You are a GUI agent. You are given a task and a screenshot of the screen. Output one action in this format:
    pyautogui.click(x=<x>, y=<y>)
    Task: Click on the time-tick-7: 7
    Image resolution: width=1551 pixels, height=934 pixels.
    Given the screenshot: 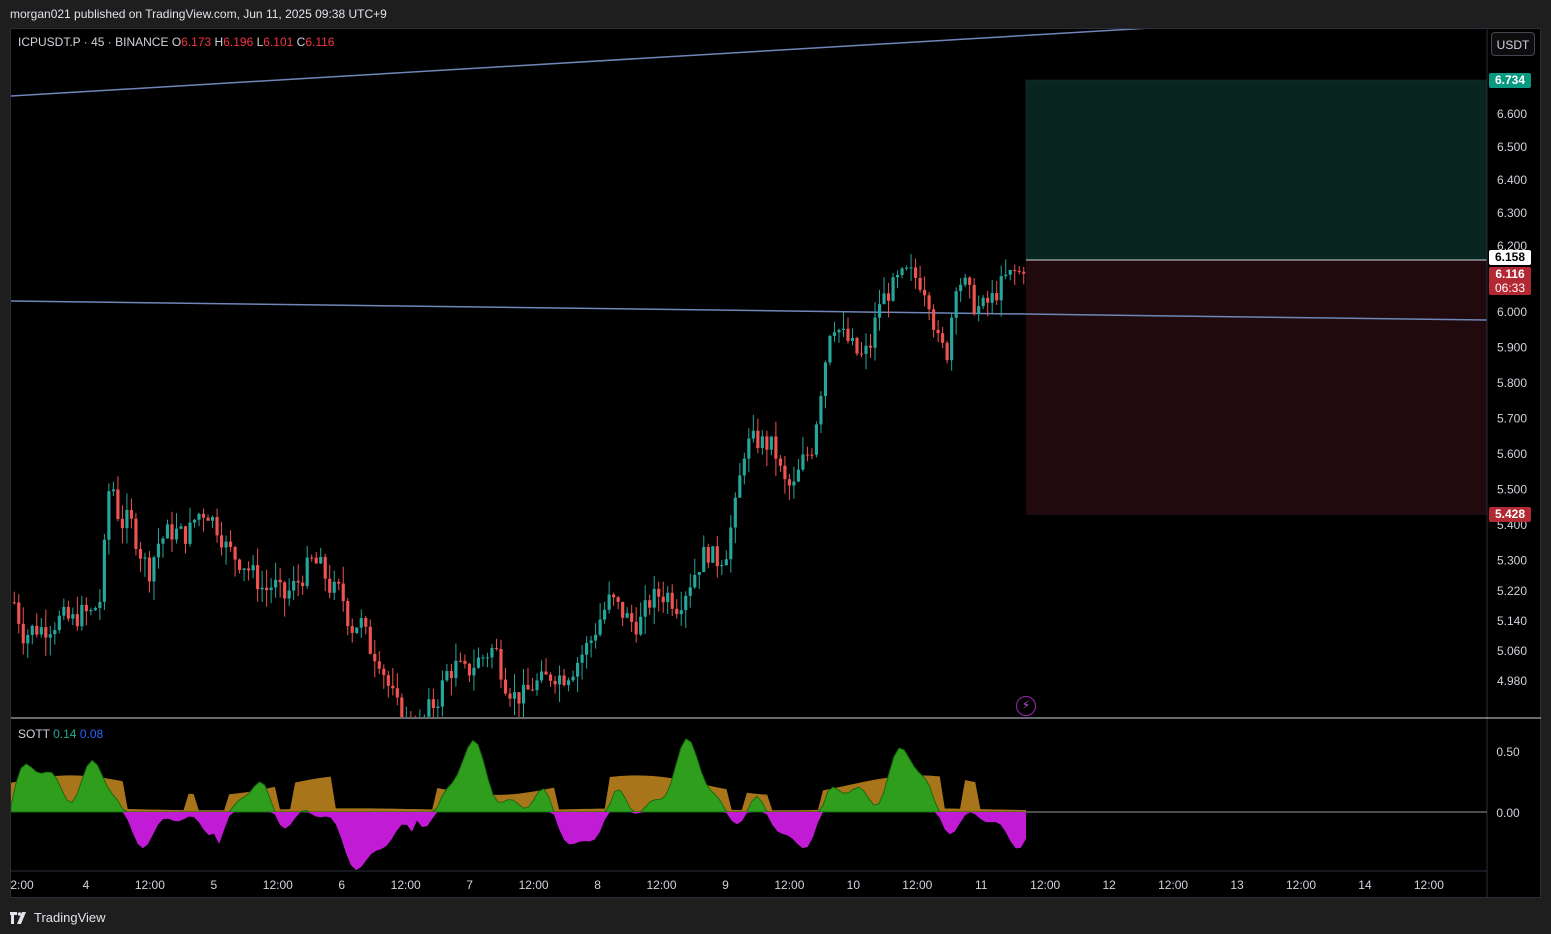 What is the action you would take?
    pyautogui.click(x=469, y=885)
    